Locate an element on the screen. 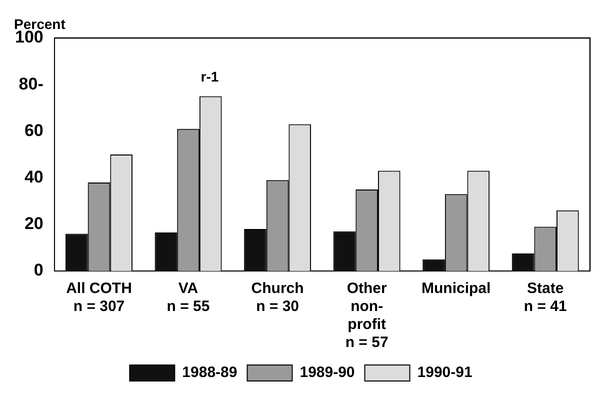  y-tick-label: 20 is located at coordinates (34, 224).